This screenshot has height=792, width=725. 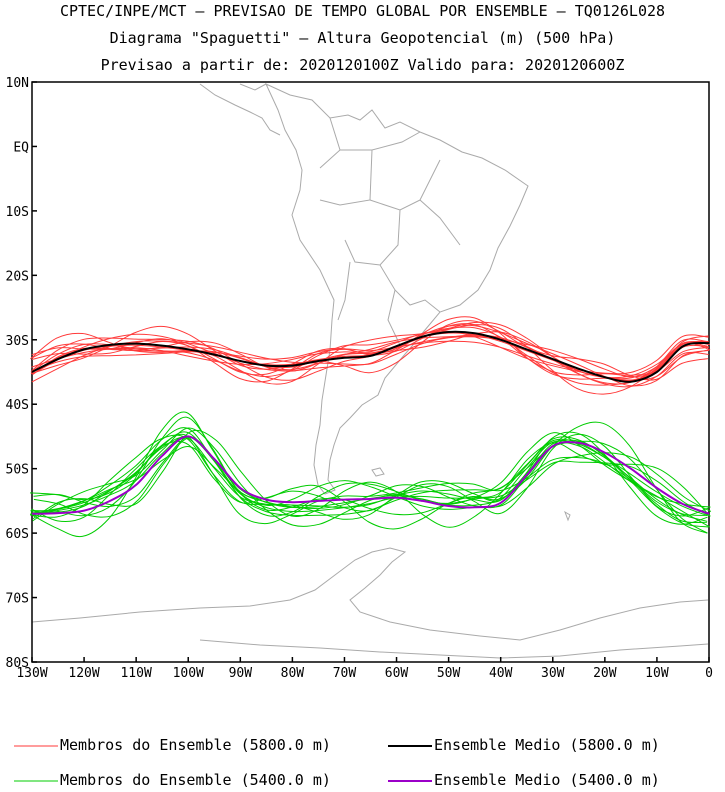 What do you see at coordinates (21, 147) in the screenshot?
I see `y-tick-label: EQ` at bounding box center [21, 147].